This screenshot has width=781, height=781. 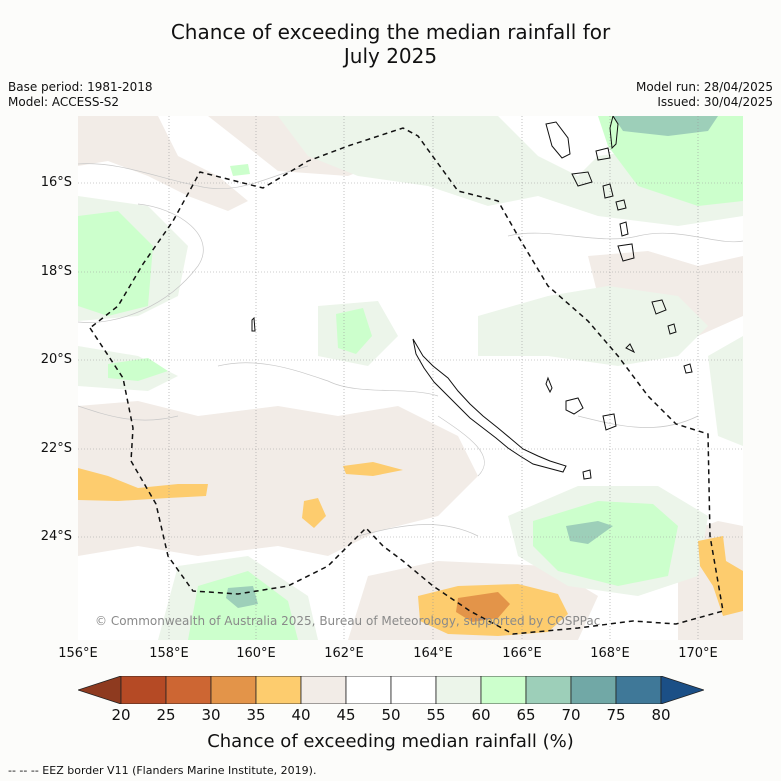 What do you see at coordinates (609, 422) in the screenshot?
I see `loyalty-islands-mare` at bounding box center [609, 422].